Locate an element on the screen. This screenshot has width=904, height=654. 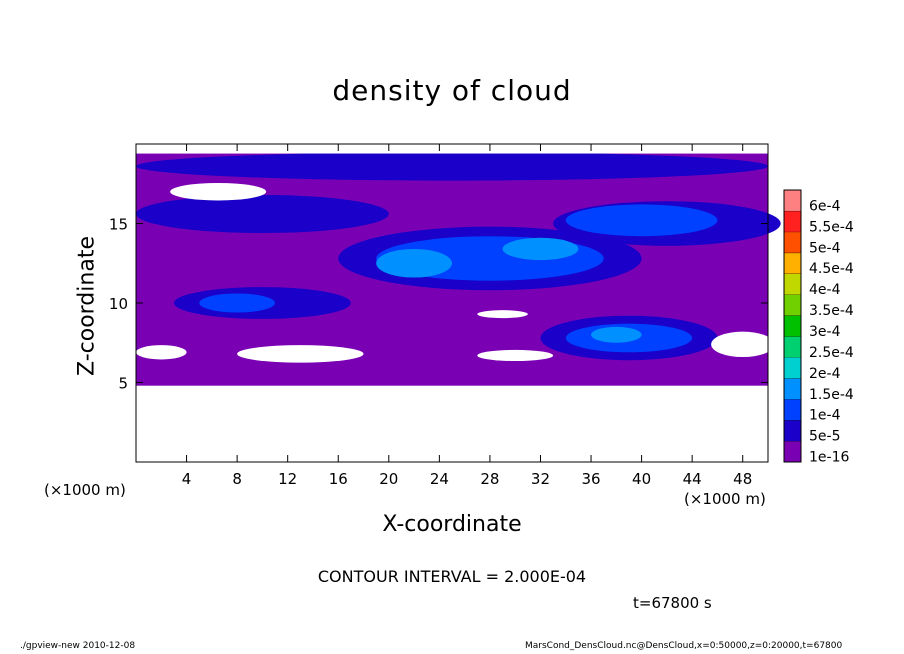
colorbar-label: 4.5e-4 is located at coordinates (831, 269).